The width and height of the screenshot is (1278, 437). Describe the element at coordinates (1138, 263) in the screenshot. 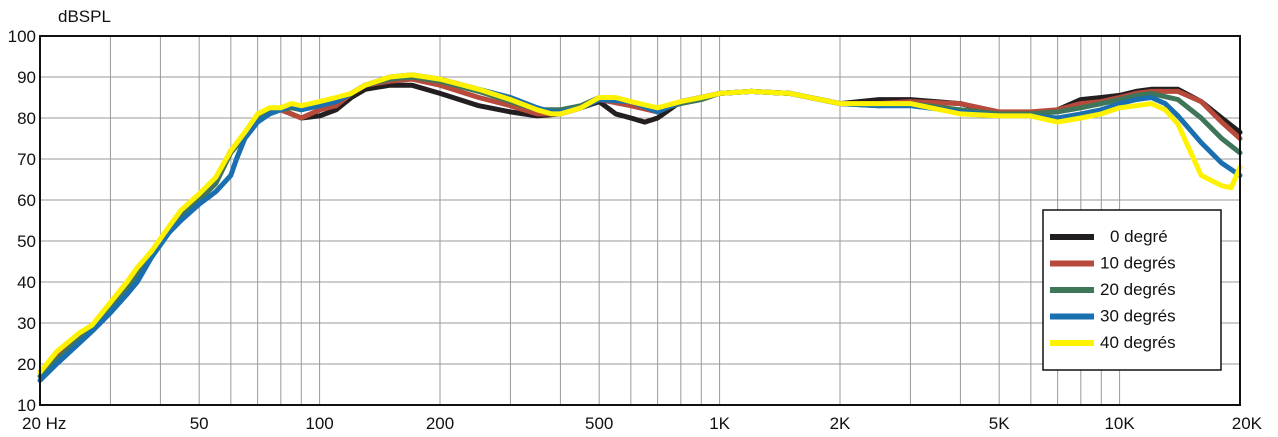

I see `legend-label: 10 degrés` at that location.